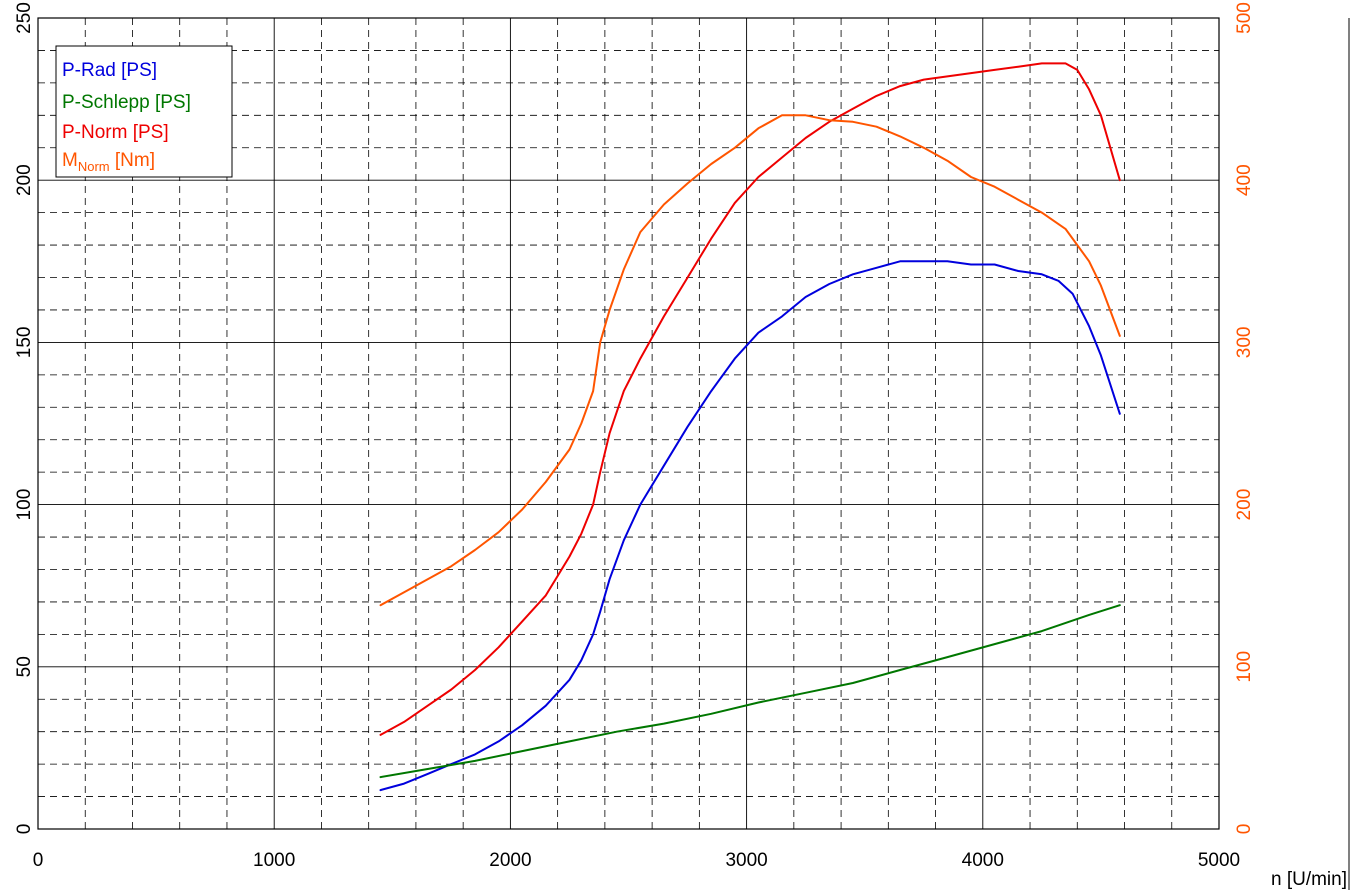  Describe the element at coordinates (24, 505) in the screenshot. I see `y-left-tick-label: 100` at that location.